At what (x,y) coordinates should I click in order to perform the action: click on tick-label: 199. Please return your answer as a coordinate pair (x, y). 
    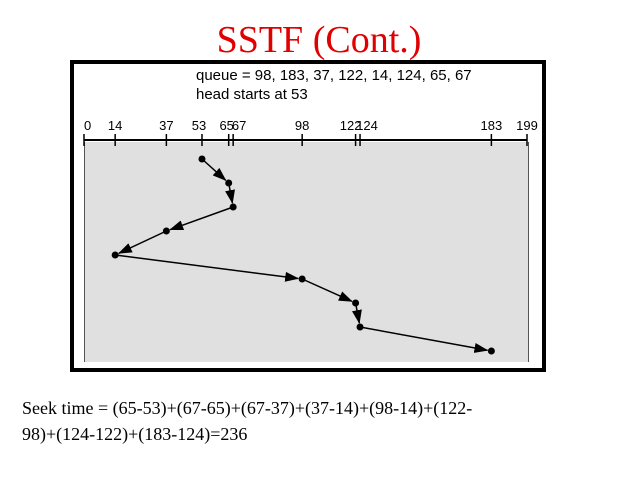
    Looking at the image, I should click on (527, 125).